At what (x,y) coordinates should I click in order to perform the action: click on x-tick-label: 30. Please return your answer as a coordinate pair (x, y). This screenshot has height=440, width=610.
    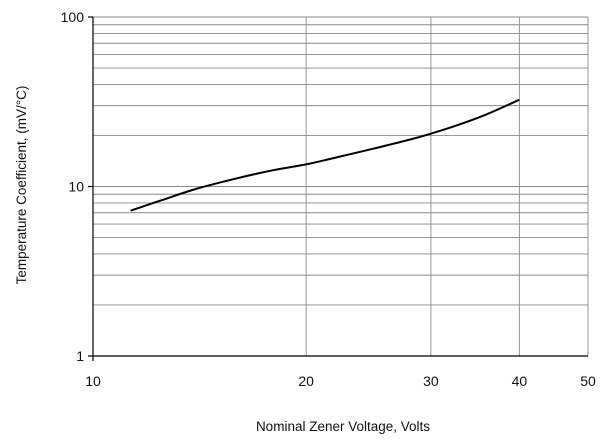
    Looking at the image, I should click on (431, 381).